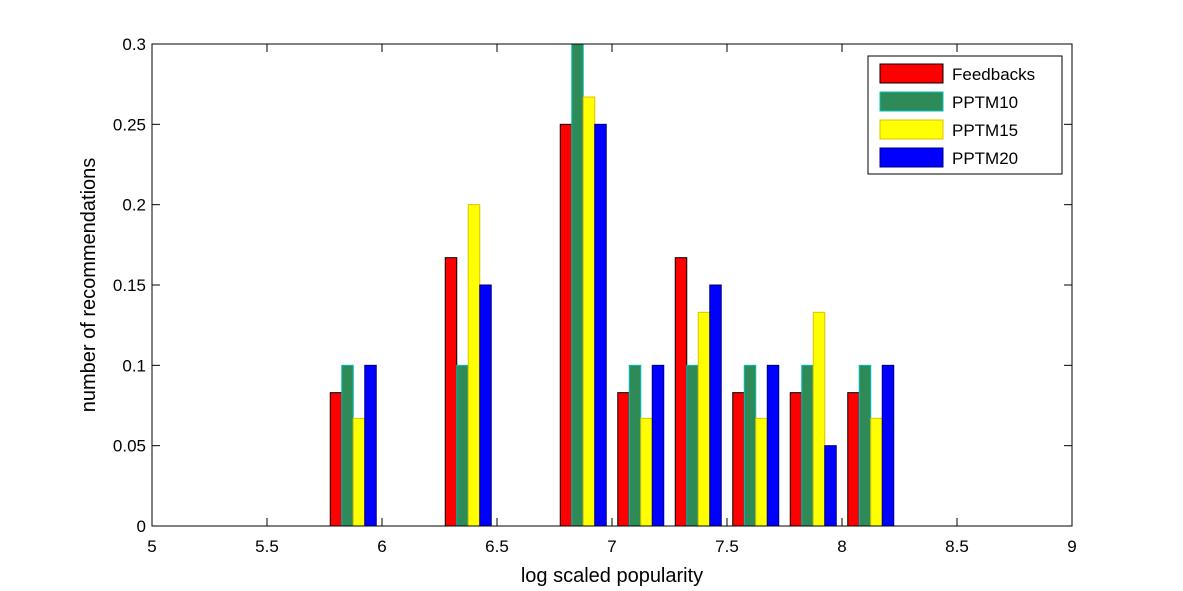 This screenshot has height=591, width=1183. I want to click on x-tick-label: 7, so click(611, 546).